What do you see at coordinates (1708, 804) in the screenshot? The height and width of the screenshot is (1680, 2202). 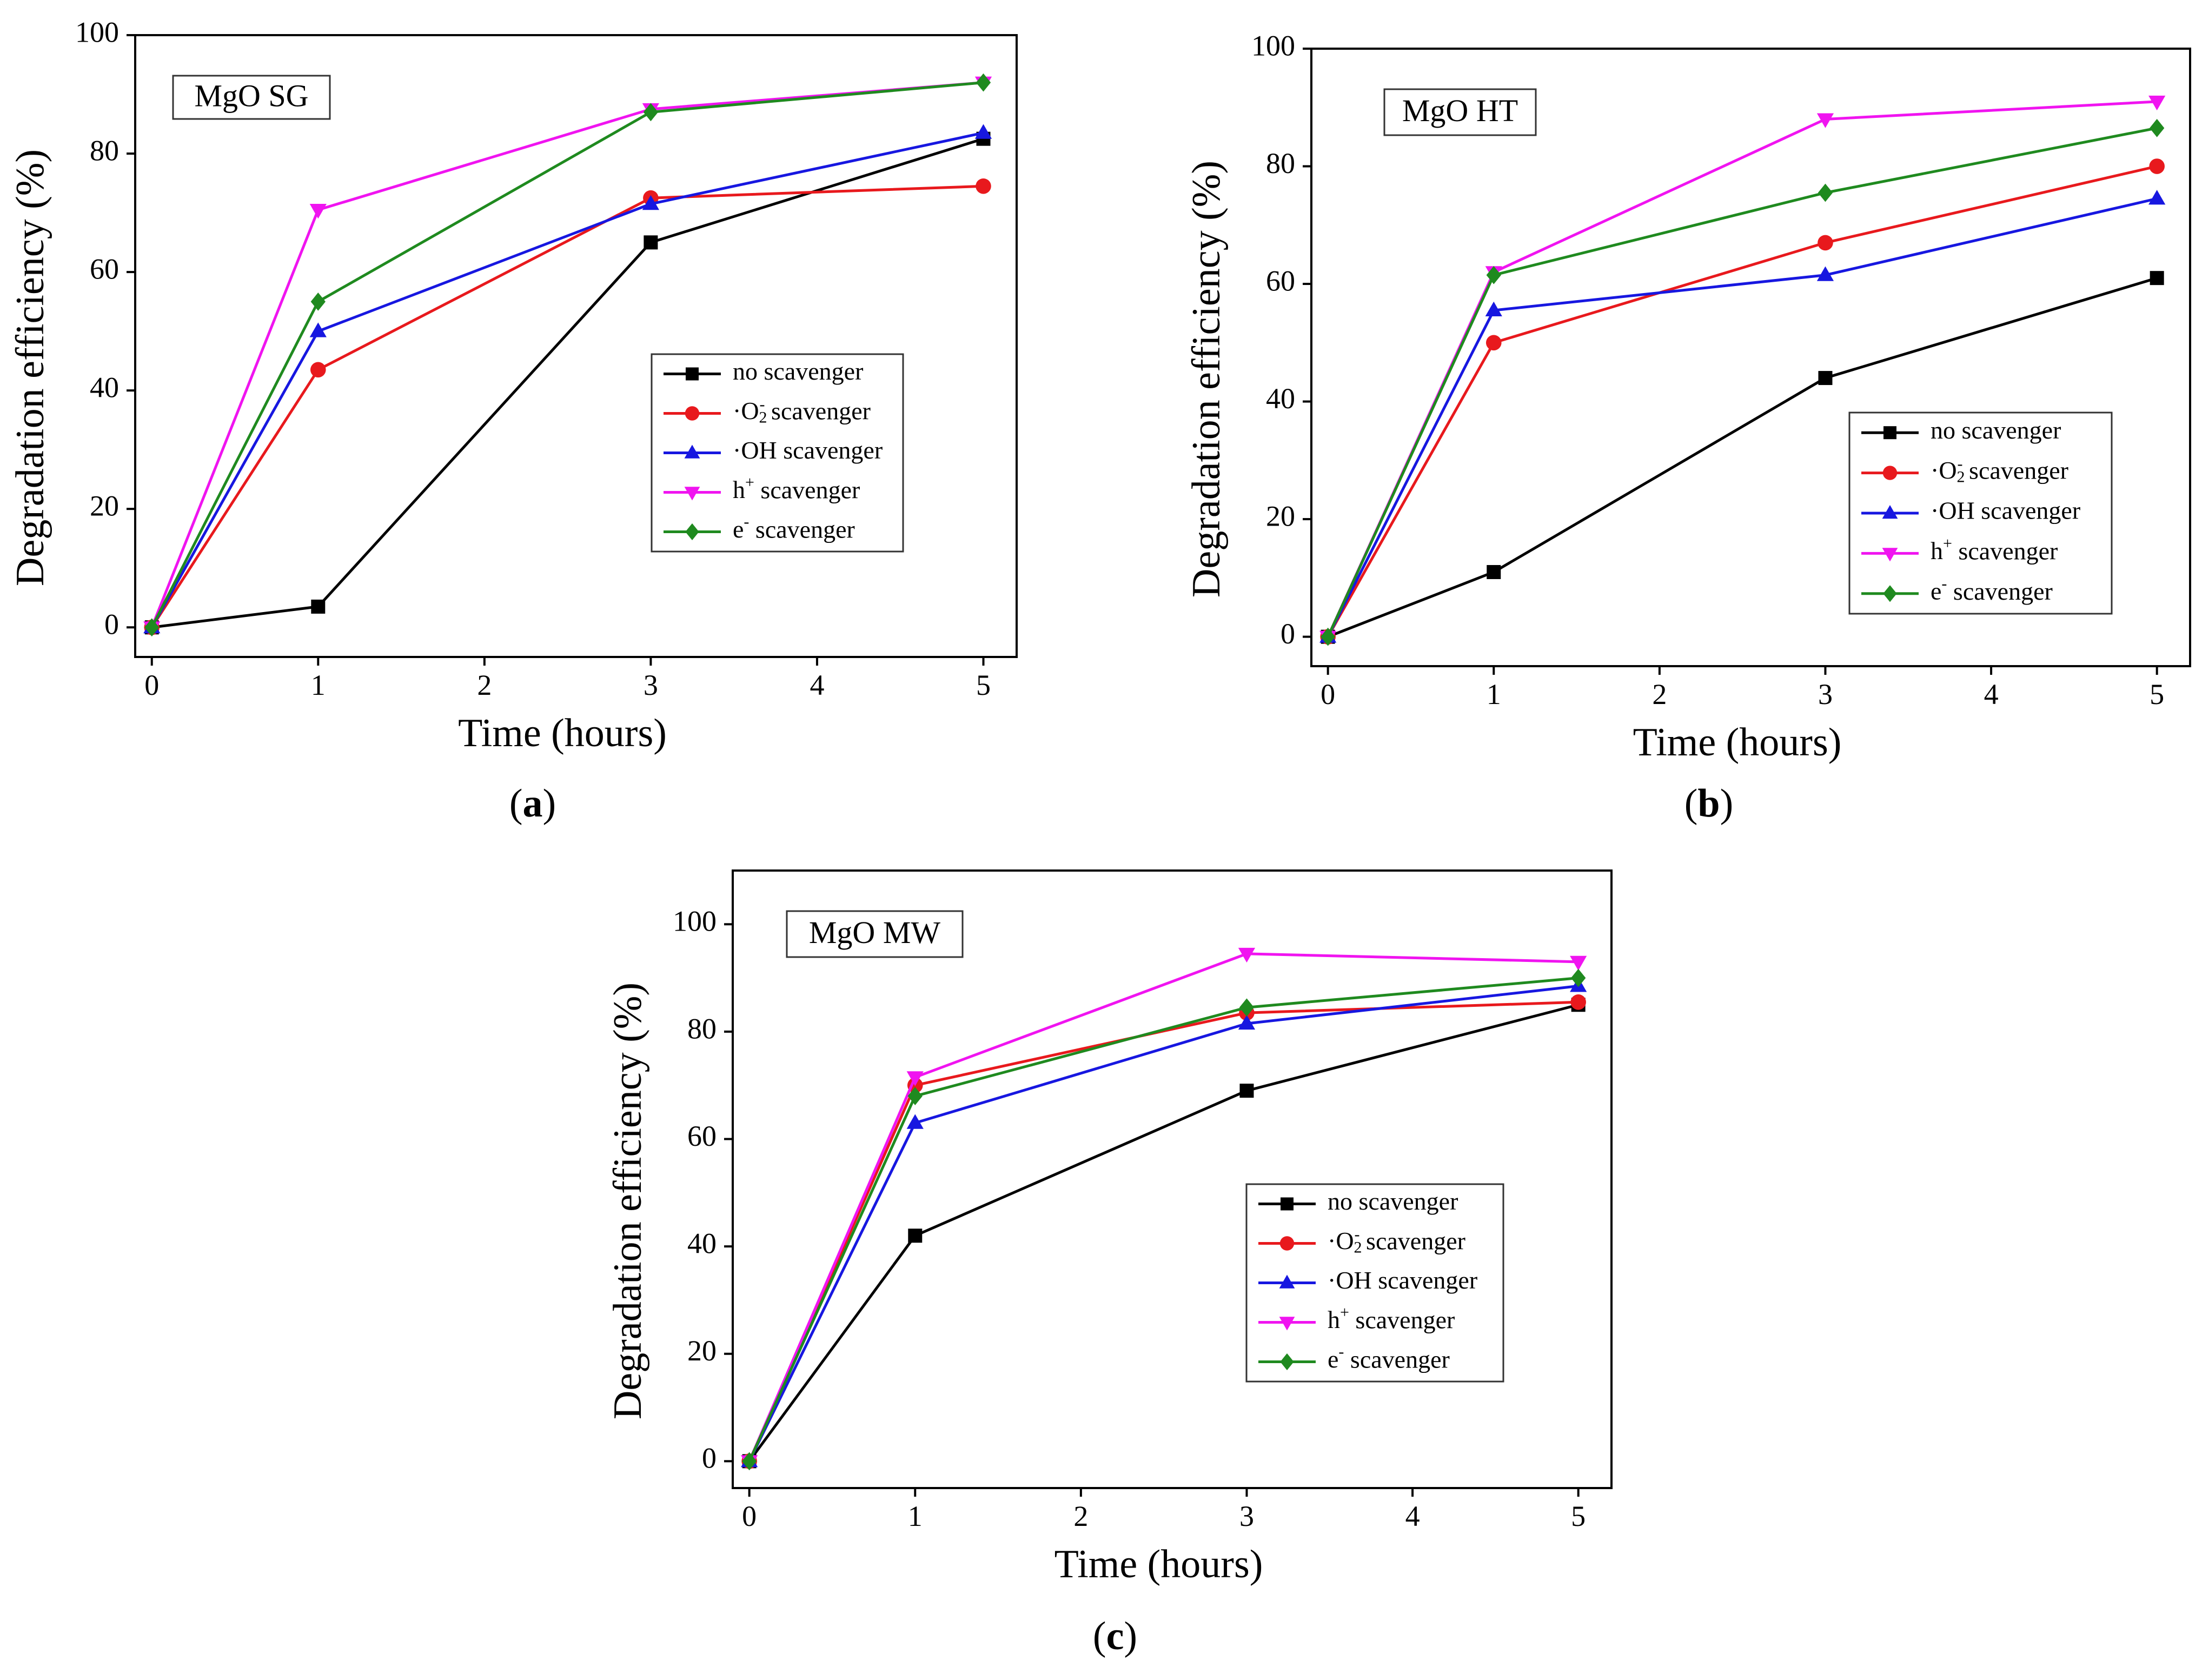 I see `panel-letter: (b)` at bounding box center [1708, 804].